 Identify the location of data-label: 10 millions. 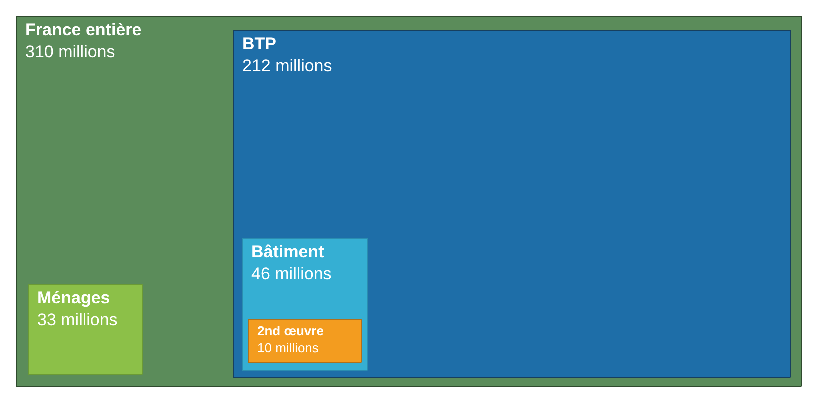
(289, 348).